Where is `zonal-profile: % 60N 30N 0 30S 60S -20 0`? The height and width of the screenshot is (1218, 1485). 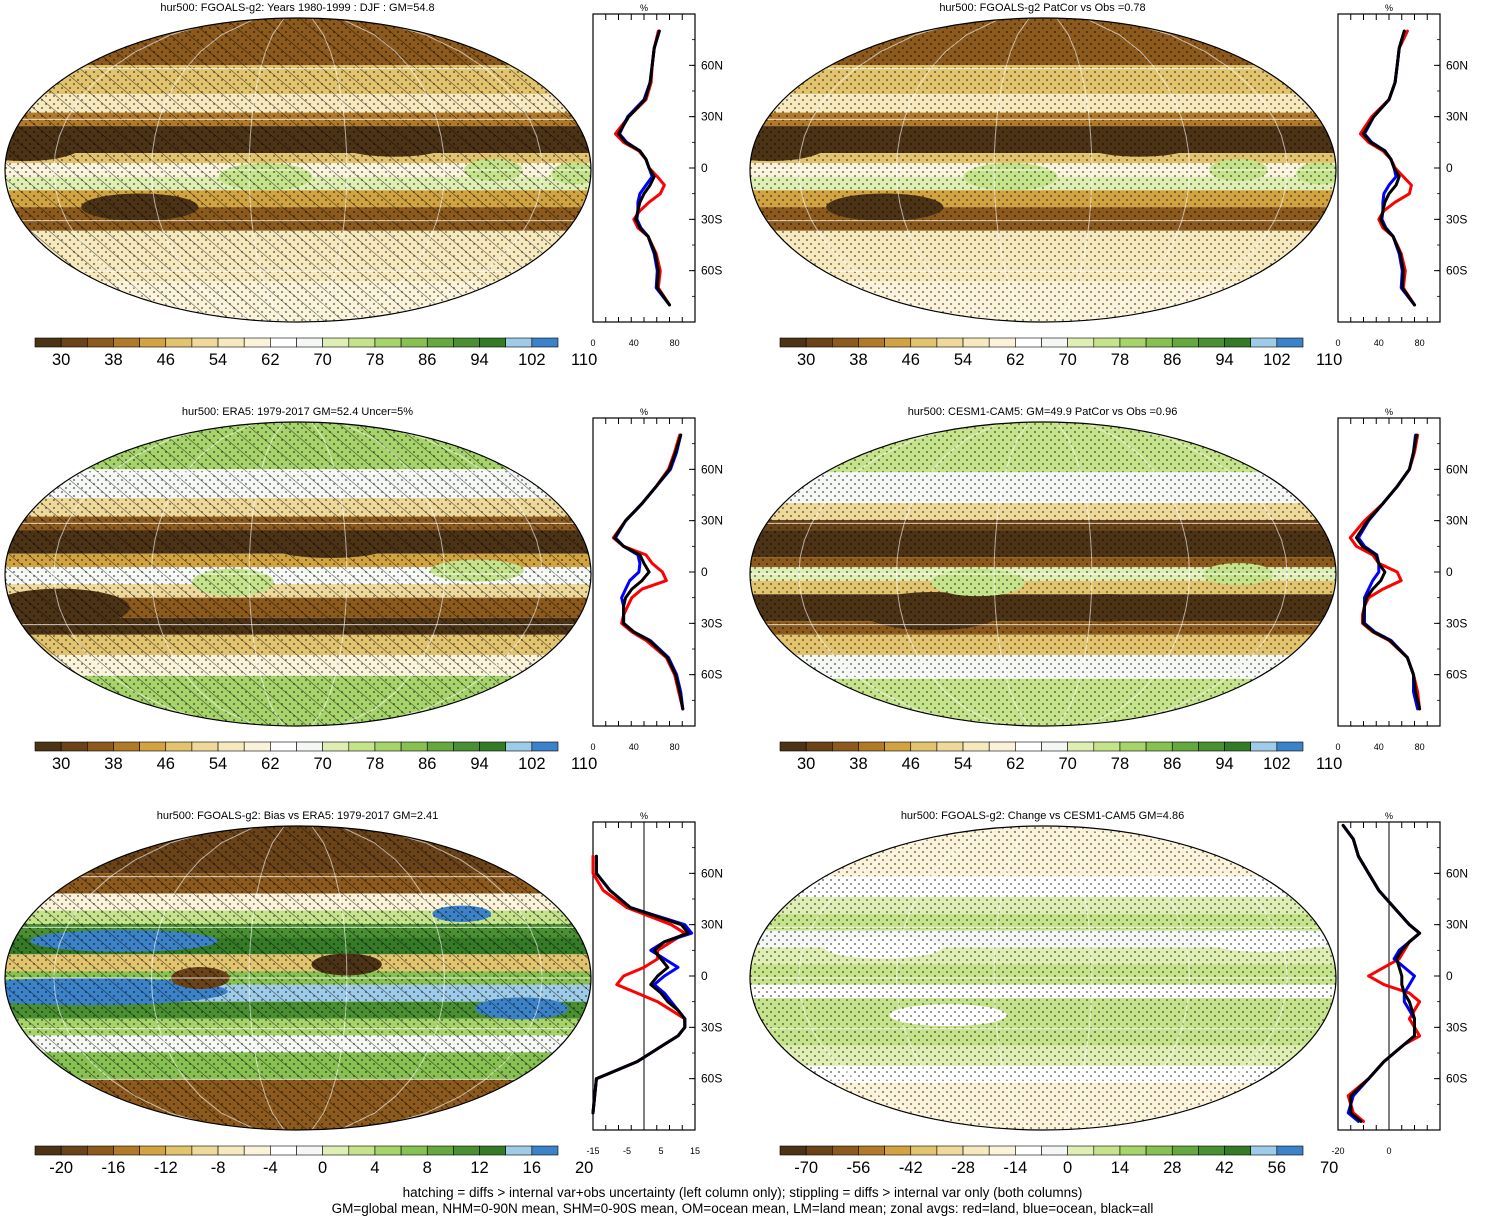 zonal-profile: % 60N 30N 0 30S 60S -20 0 is located at coordinates (1399, 983).